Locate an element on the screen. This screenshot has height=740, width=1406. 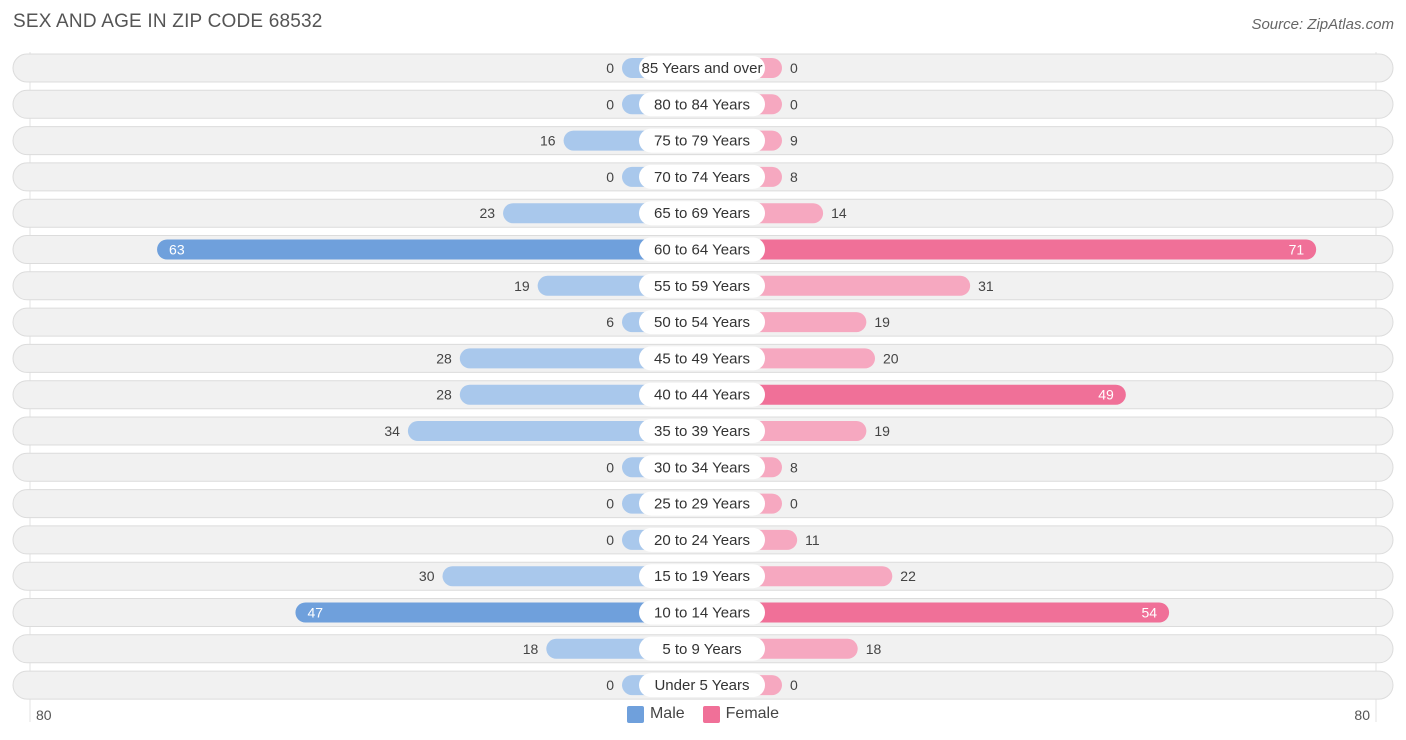
category-label: 5 to 9 Years is located at coordinates (701, 649).